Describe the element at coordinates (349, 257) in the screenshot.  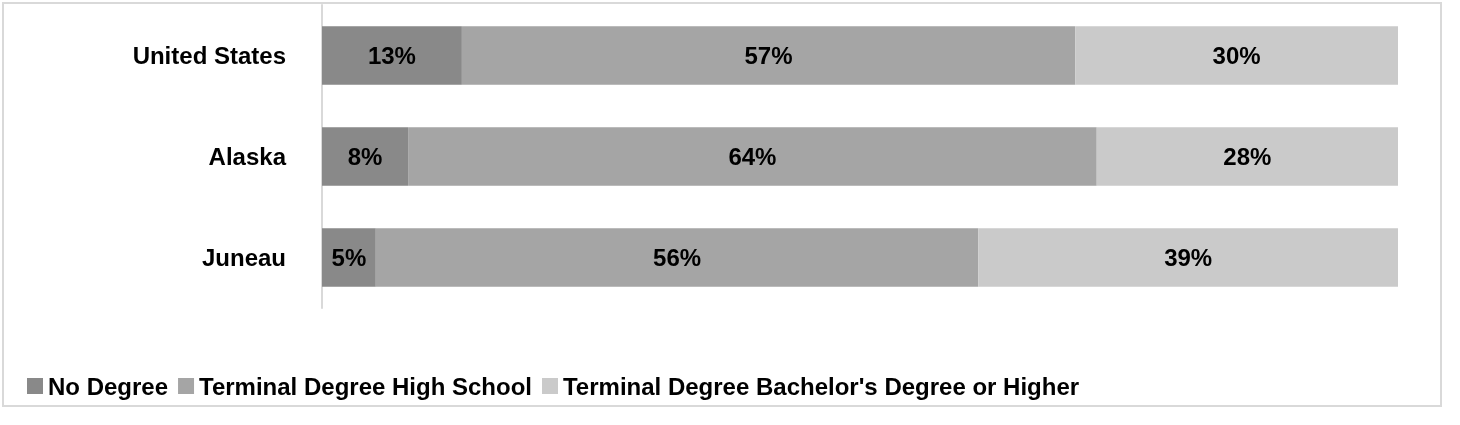
I see `data-label: 5%` at that location.